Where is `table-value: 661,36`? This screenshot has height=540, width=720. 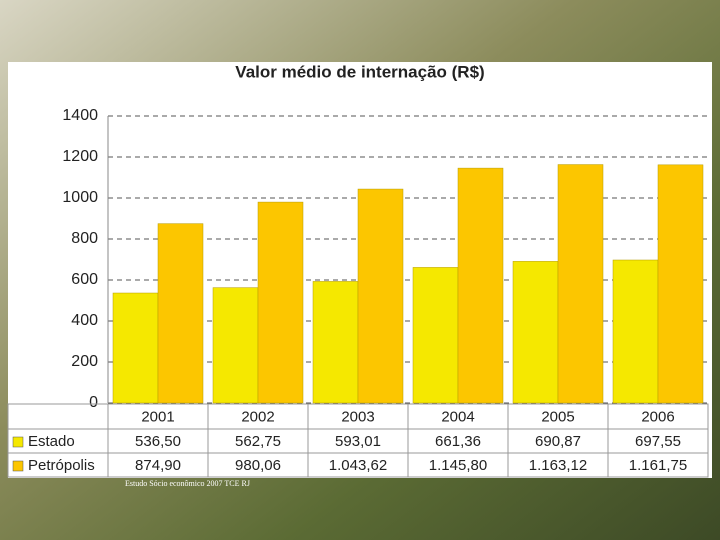
table-value: 661,36 is located at coordinates (458, 441).